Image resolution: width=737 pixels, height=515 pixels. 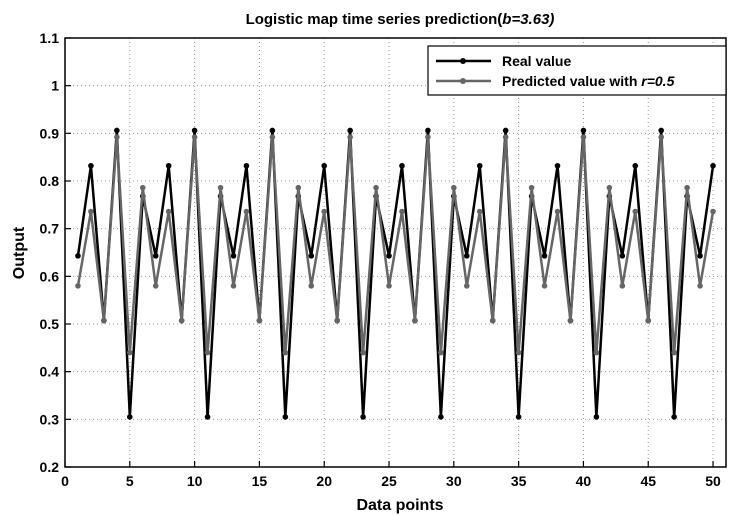 I want to click on legend-marker-real, so click(x=463, y=61).